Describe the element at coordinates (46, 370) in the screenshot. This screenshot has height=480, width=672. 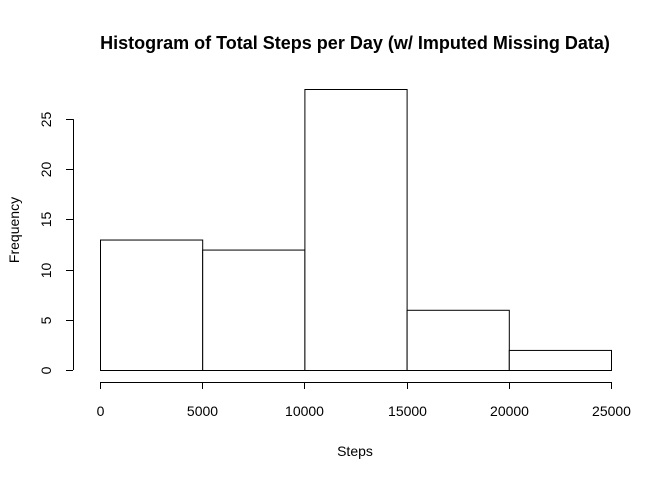
I see `y-tick-label: 0` at that location.